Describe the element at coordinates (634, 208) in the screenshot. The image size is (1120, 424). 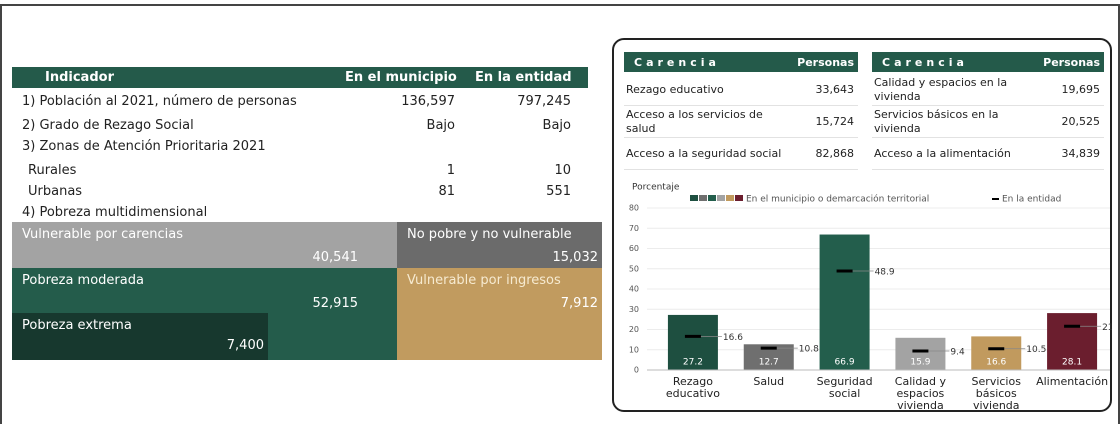
I see `y-tick-label: 80` at that location.